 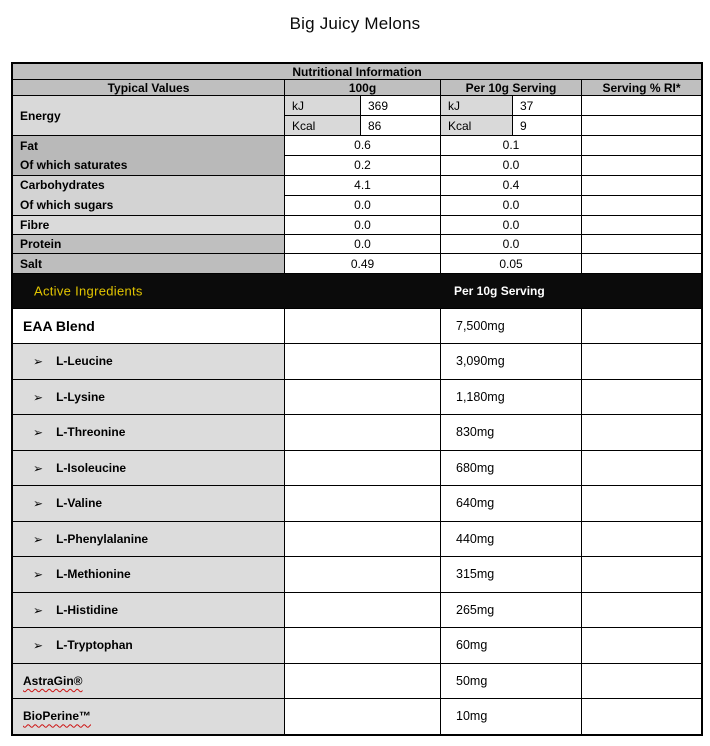 What do you see at coordinates (357, 291) in the screenshot?
I see `active-ingredients-band: Active Ingredients Per 10g Serving` at bounding box center [357, 291].